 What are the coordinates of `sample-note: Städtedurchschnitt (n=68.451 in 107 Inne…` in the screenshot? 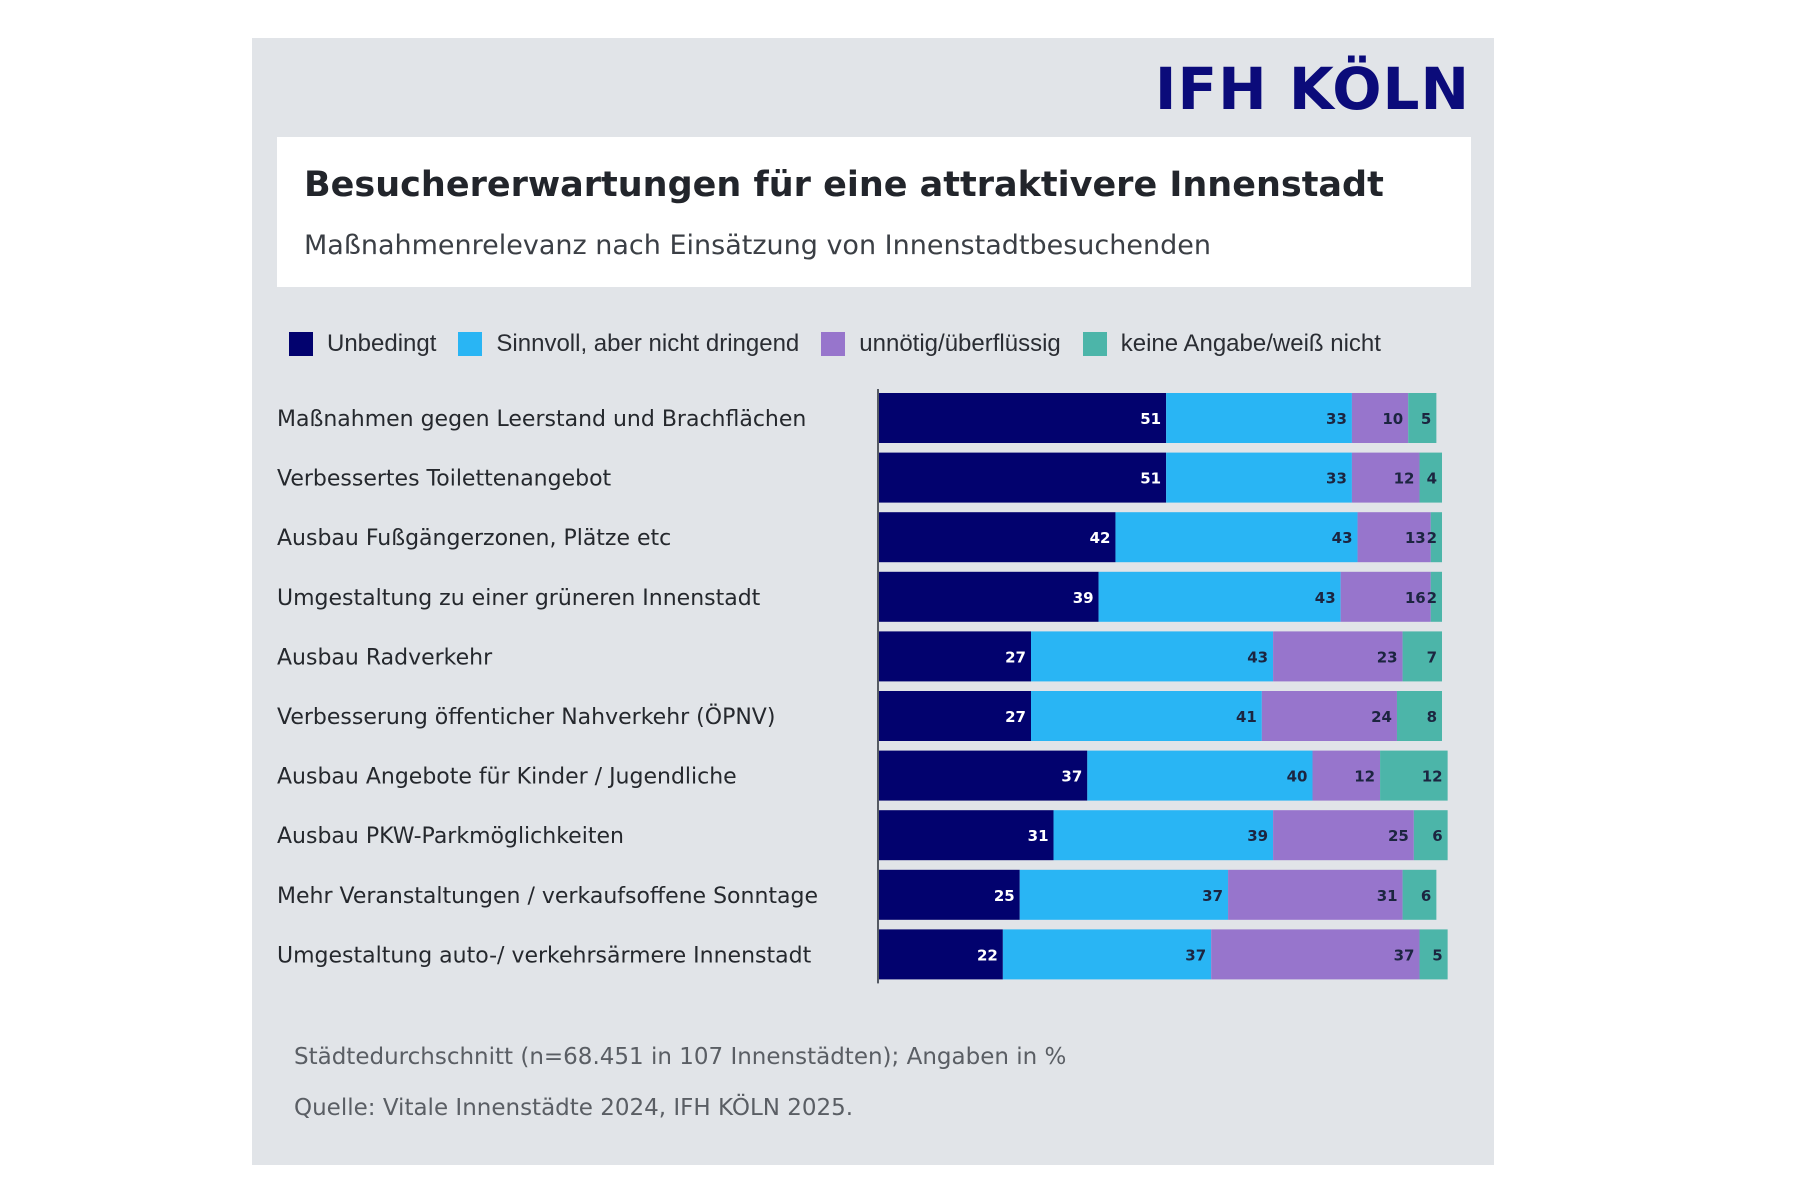 It's located at (680, 1057).